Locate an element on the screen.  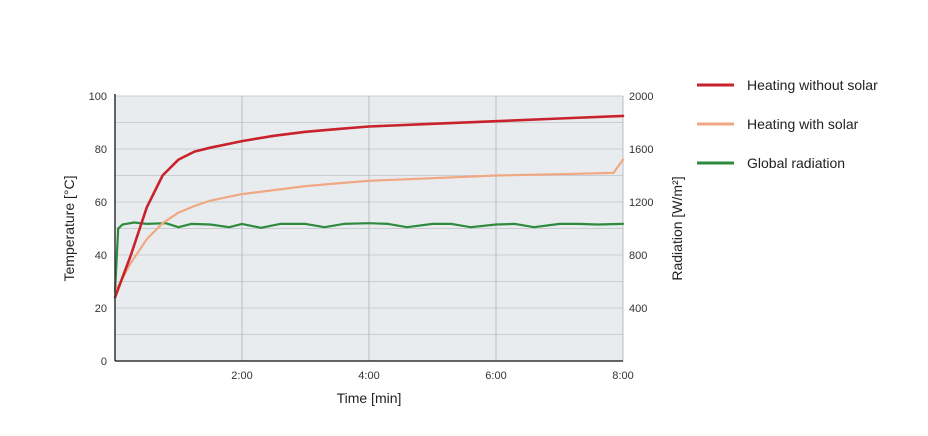
y2-tick-label: 800 is located at coordinates (638, 256).